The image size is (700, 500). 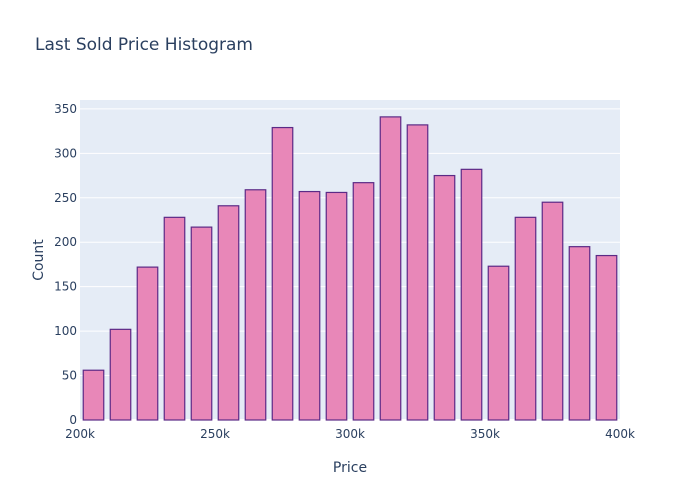 I want to click on y-tick-label: 350, so click(x=65, y=109).